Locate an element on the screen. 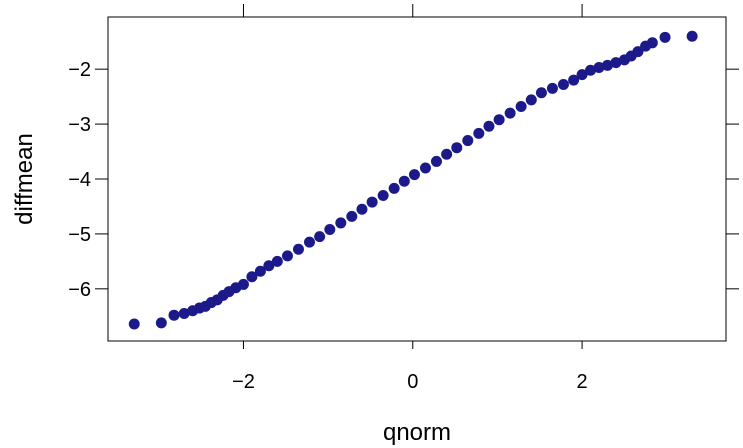  y-tick-label: −4 is located at coordinates (79, 180).